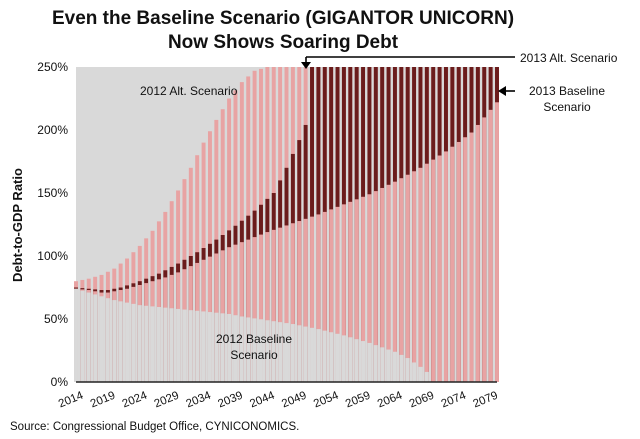 The height and width of the screenshot is (439, 640). I want to click on bar-2012-baseline-2053, so click(324, 356).